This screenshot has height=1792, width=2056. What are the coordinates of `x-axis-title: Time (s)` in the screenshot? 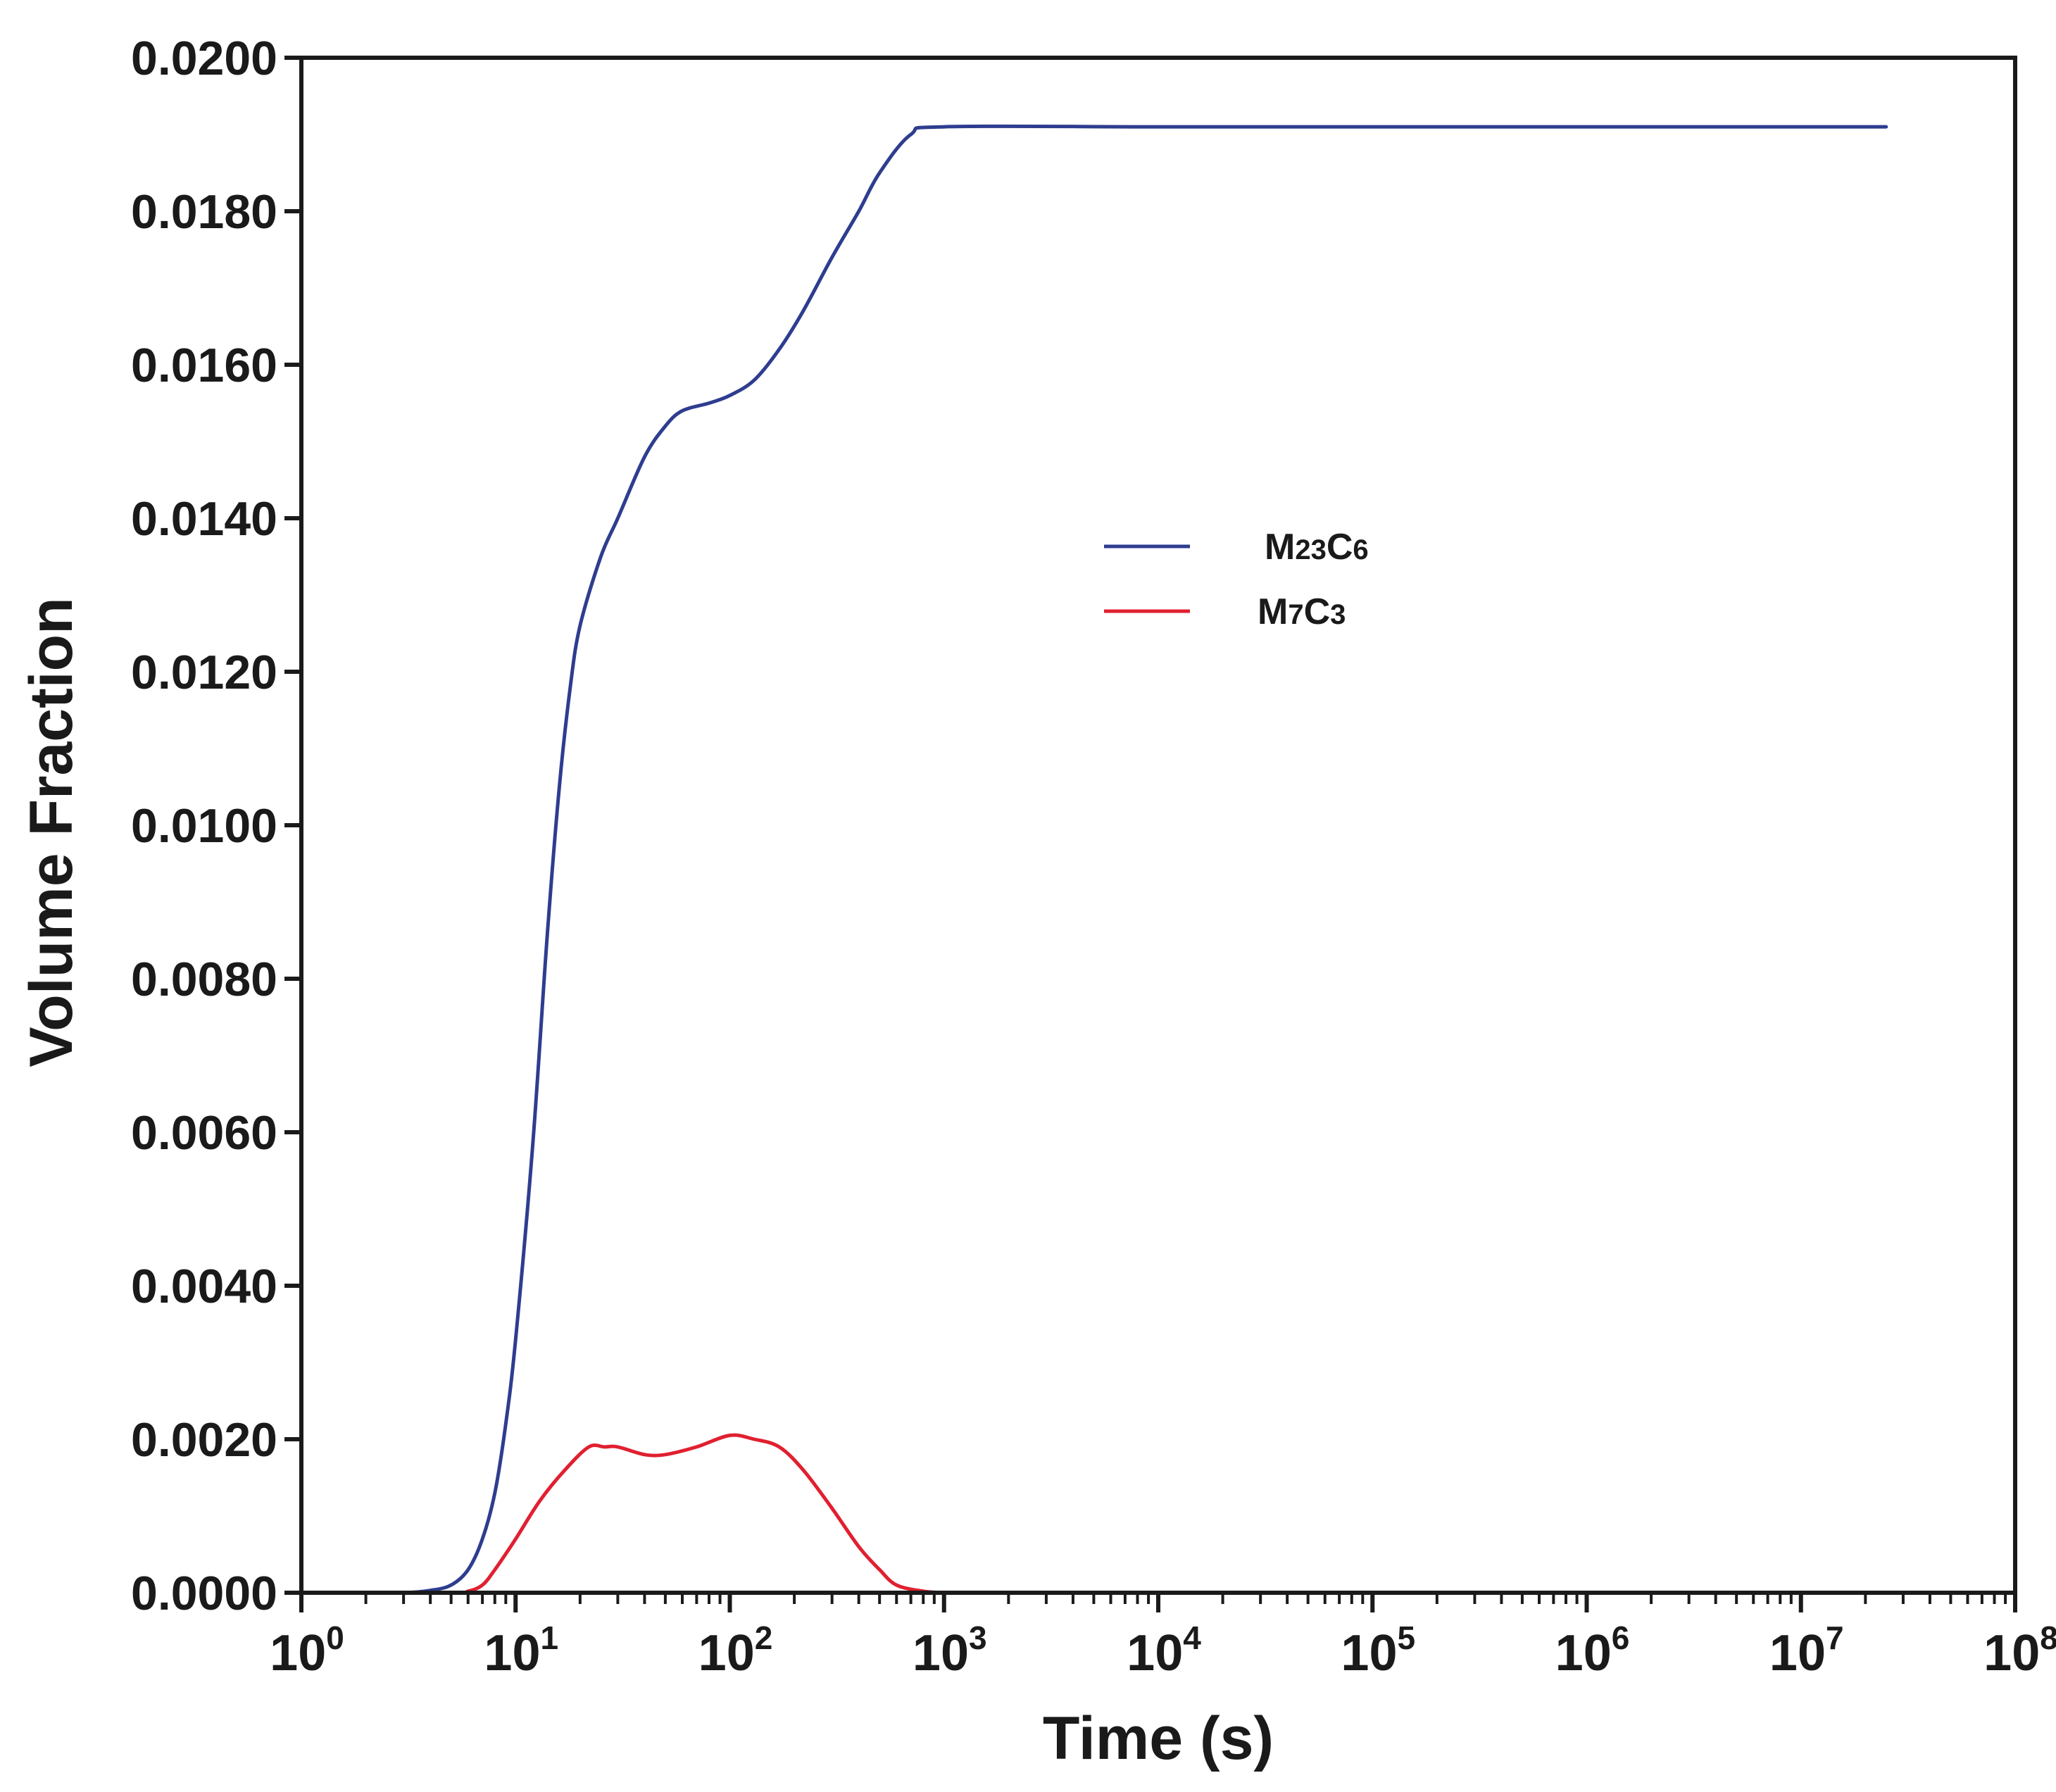 It's located at (1158, 1738).